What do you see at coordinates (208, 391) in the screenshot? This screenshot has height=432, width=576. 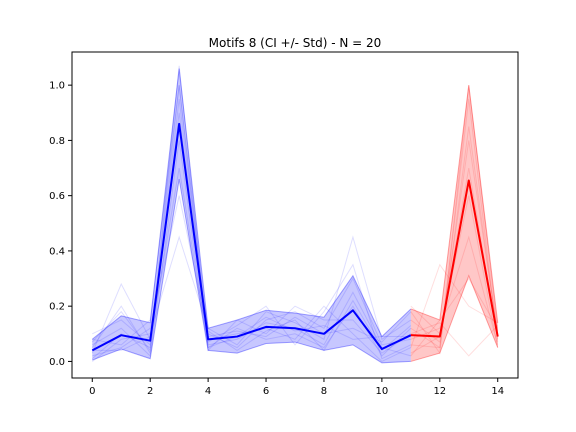 I see `x-tick-label: 4` at bounding box center [208, 391].